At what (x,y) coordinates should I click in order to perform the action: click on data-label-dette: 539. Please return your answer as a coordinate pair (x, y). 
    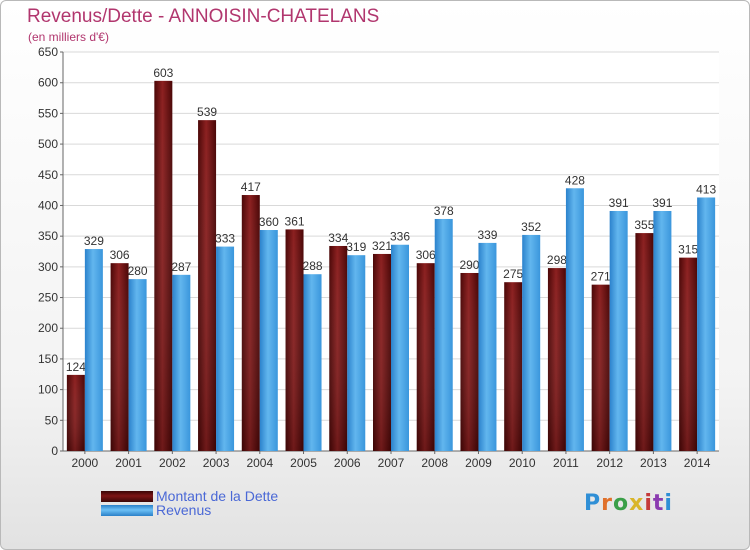
    Looking at the image, I should click on (207, 112).